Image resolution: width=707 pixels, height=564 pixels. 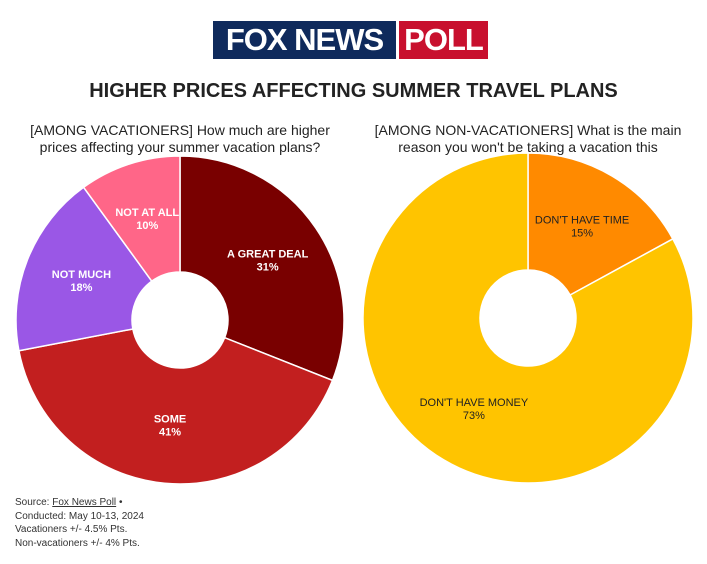 I want to click on value-label: 73%, so click(x=474, y=416).